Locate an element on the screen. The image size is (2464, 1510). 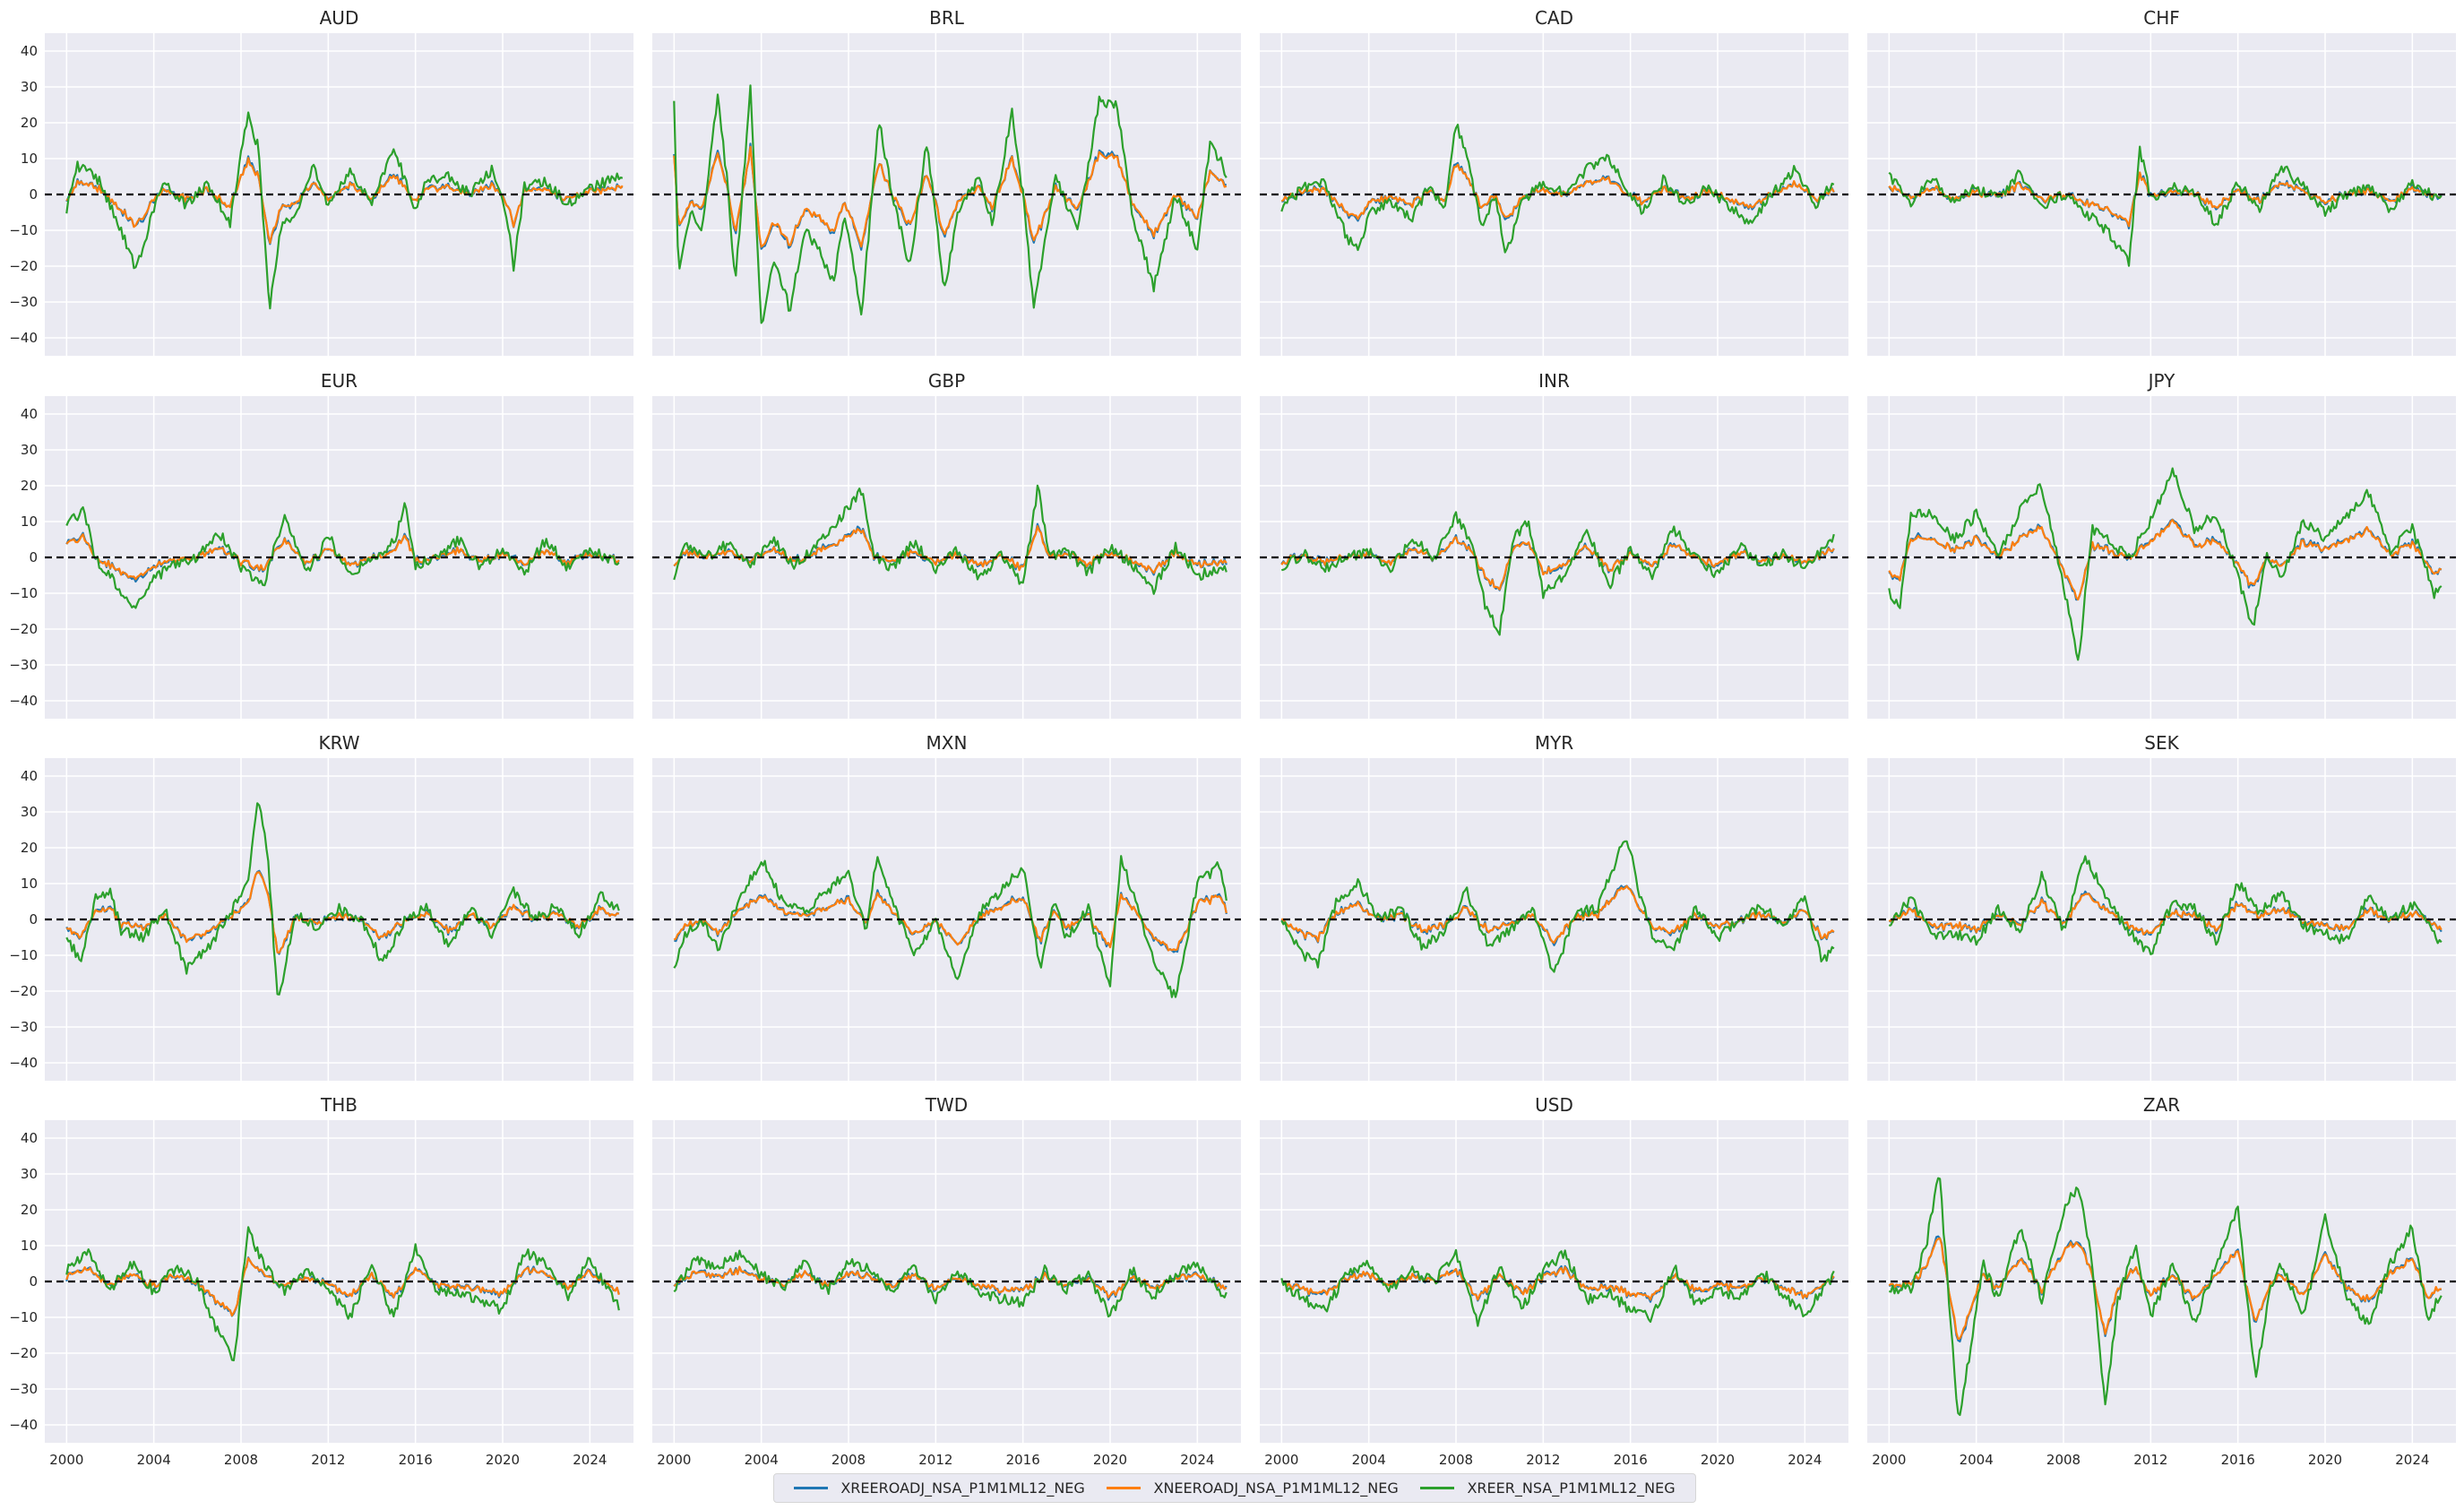
panel-title: BRL is located at coordinates (947, 18).